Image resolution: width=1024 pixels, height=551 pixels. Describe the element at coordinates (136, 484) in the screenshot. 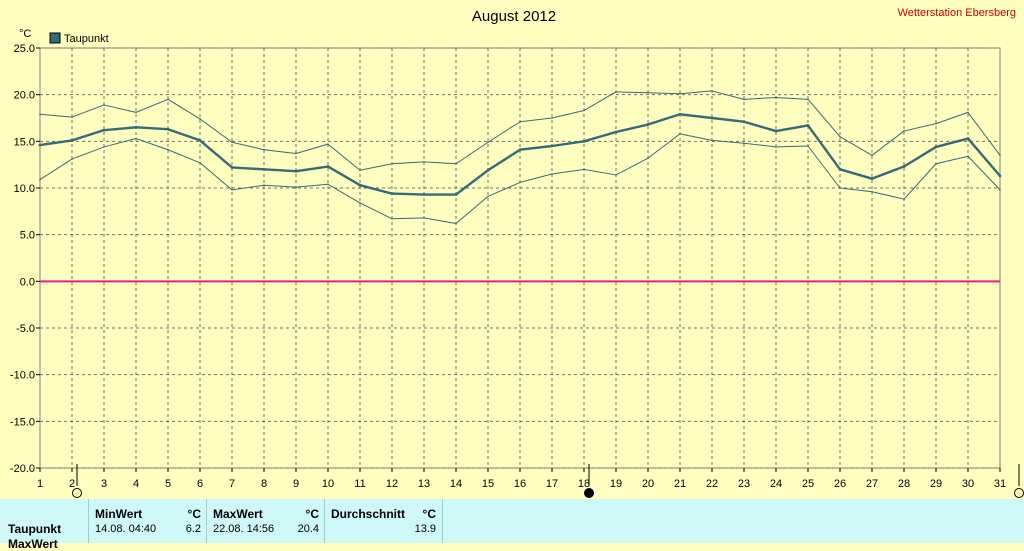

I see `x-tick-label: 4` at that location.